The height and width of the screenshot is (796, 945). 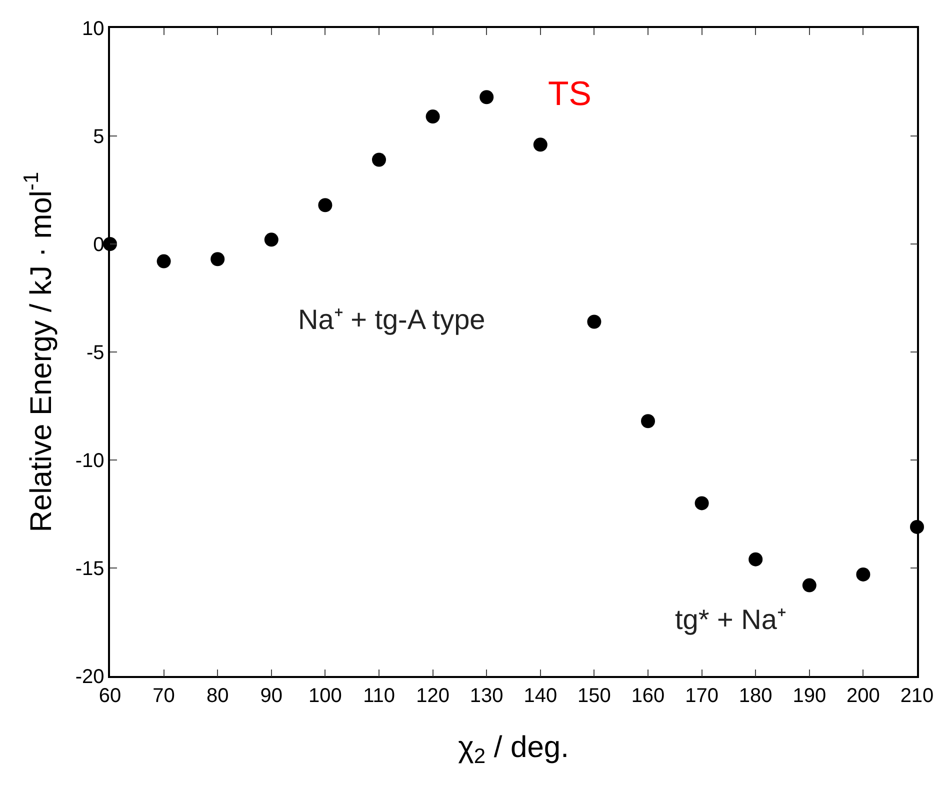 What do you see at coordinates (89, 569) in the screenshot?
I see `y-tick-label: -15` at bounding box center [89, 569].